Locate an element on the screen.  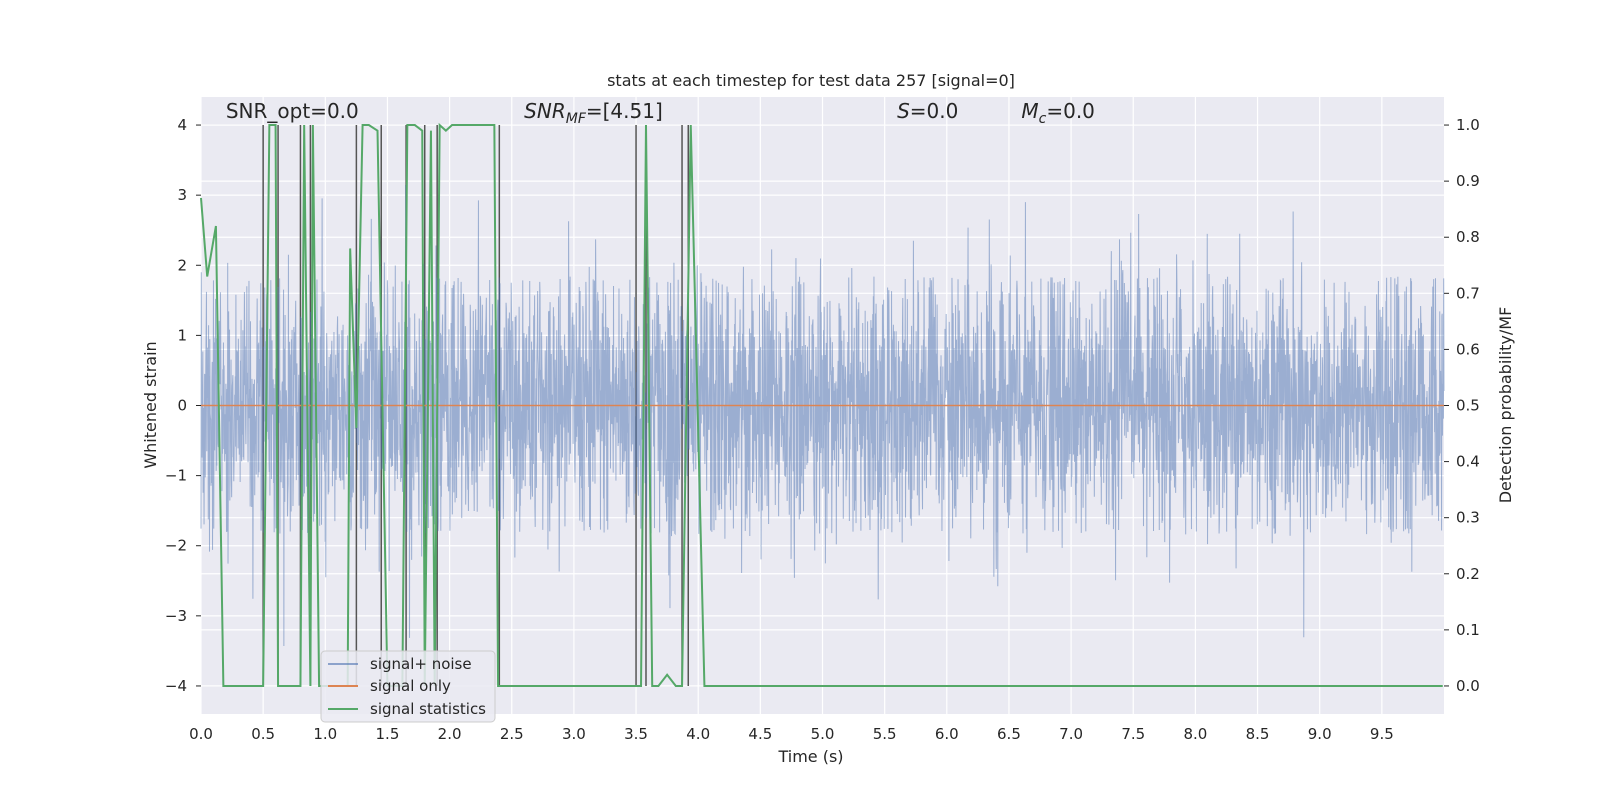
x-tick-label: 4.0 is located at coordinates (698, 734).